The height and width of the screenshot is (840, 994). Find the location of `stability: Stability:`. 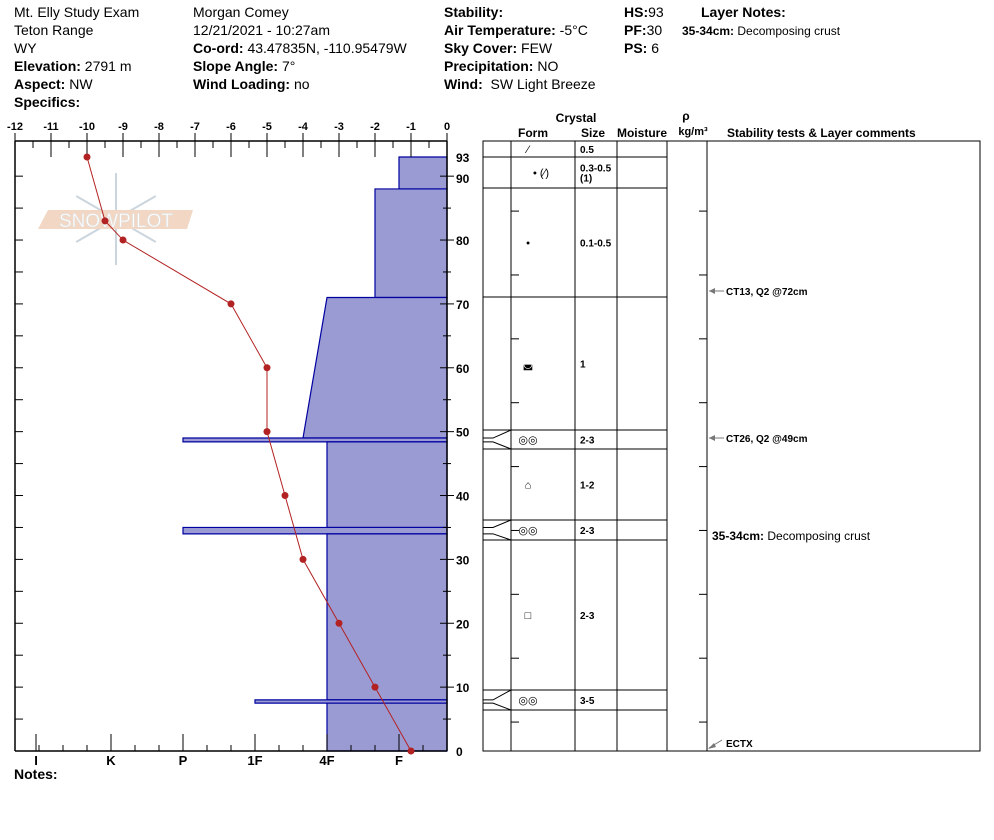

stability: Stability: is located at coordinates (474, 12).